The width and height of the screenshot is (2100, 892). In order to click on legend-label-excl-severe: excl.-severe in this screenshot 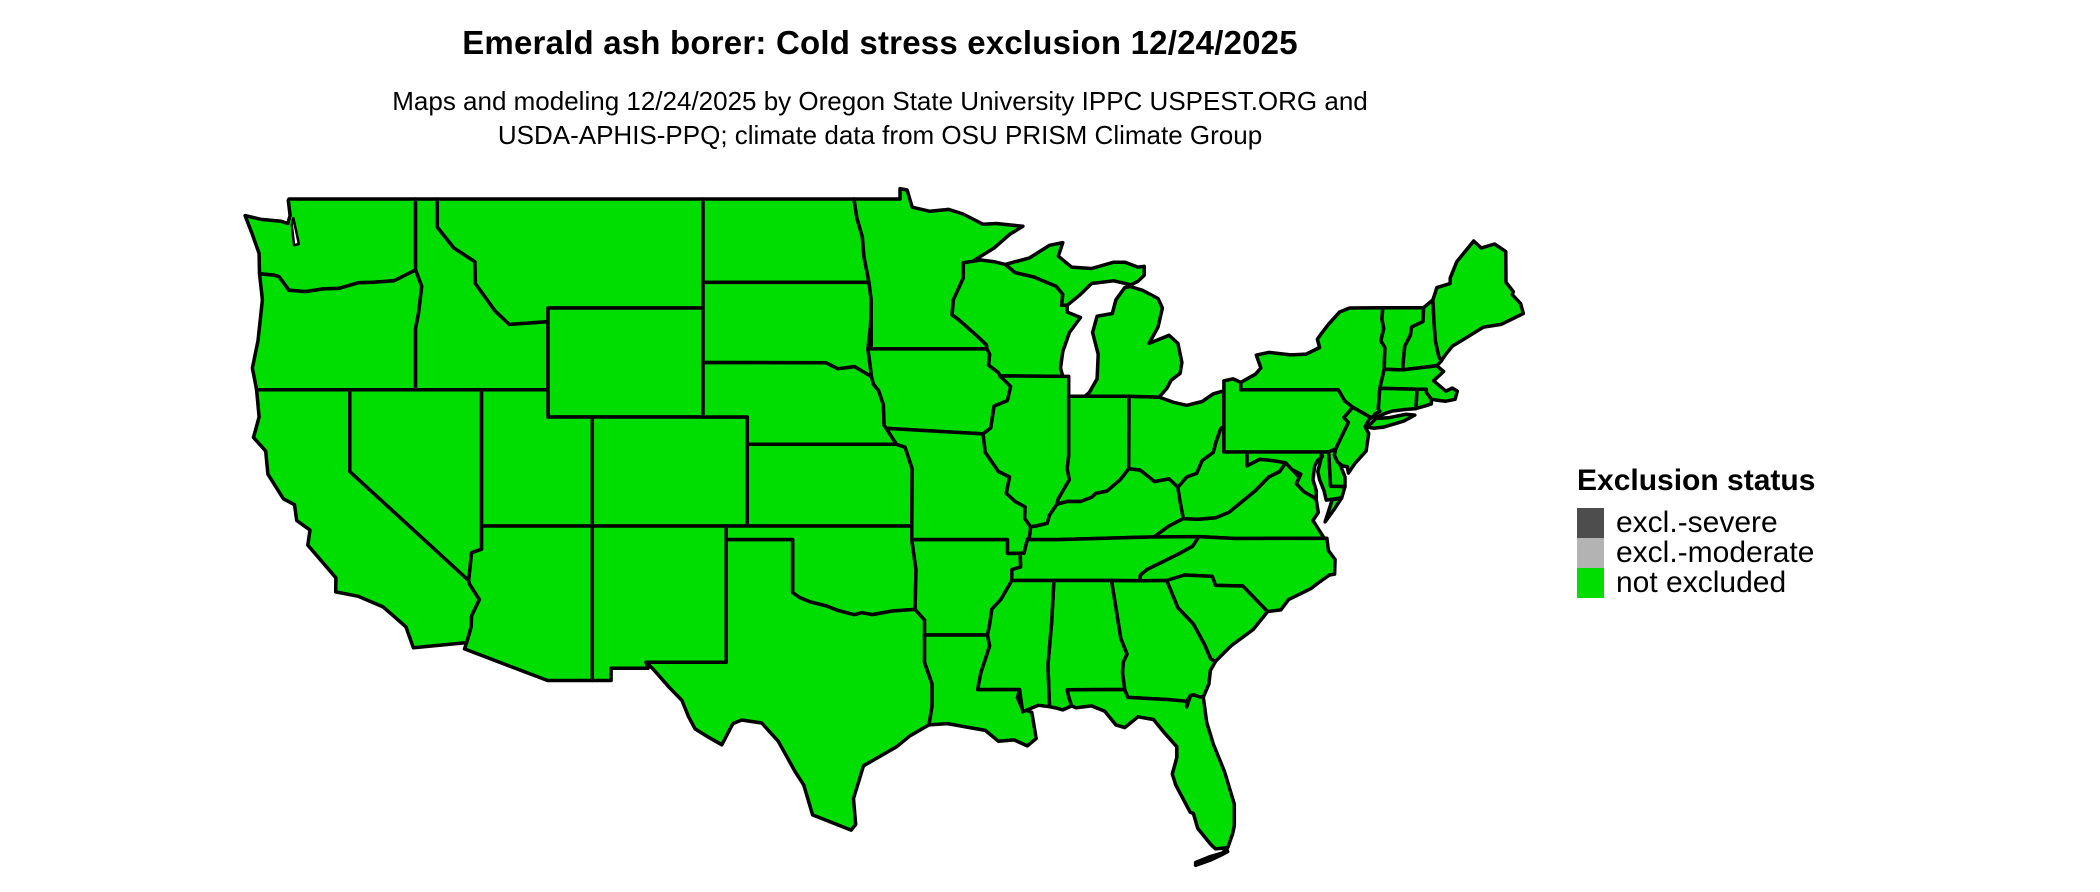, I will do `click(1697, 522)`.